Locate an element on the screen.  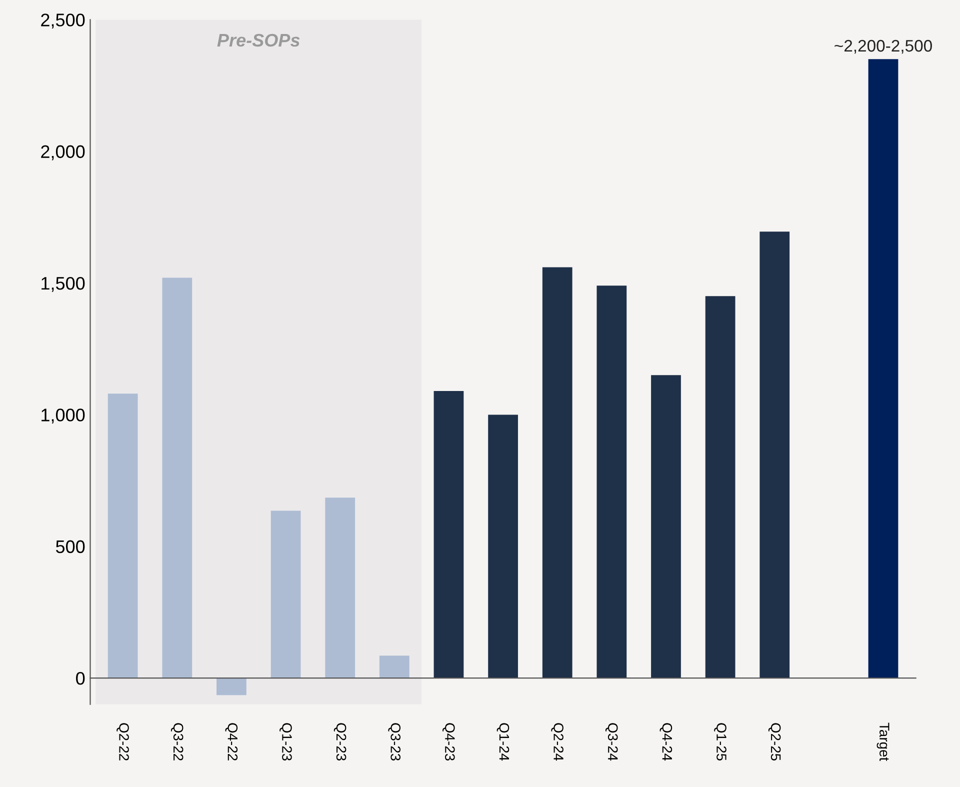
data-label: ~2,200-2,500 is located at coordinates (883, 47).